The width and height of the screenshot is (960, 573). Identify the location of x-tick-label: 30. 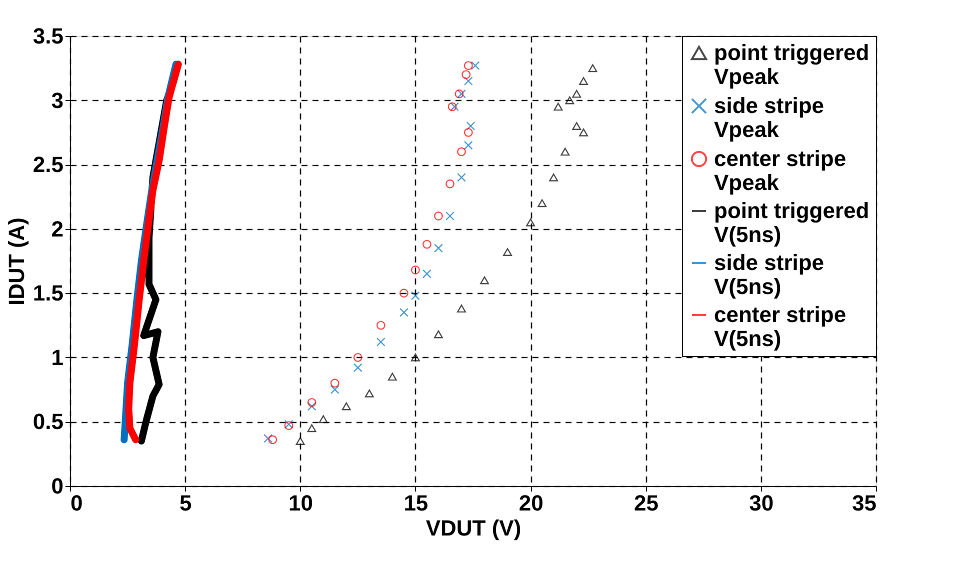
(761, 503).